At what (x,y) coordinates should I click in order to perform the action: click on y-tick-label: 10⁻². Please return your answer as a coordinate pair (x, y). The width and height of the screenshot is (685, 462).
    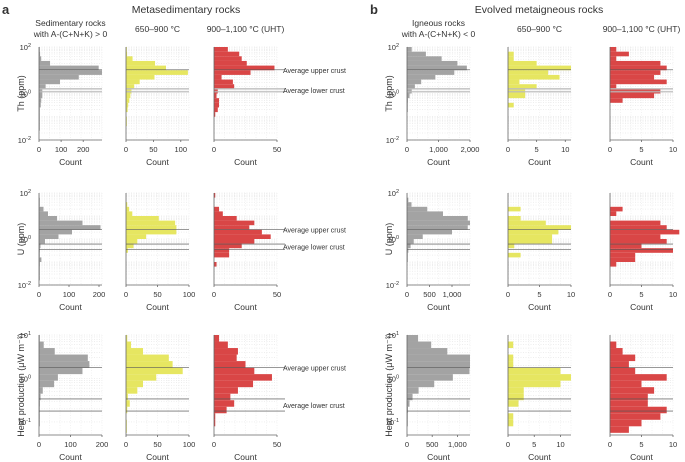
    Looking at the image, I should click on (392, 285).